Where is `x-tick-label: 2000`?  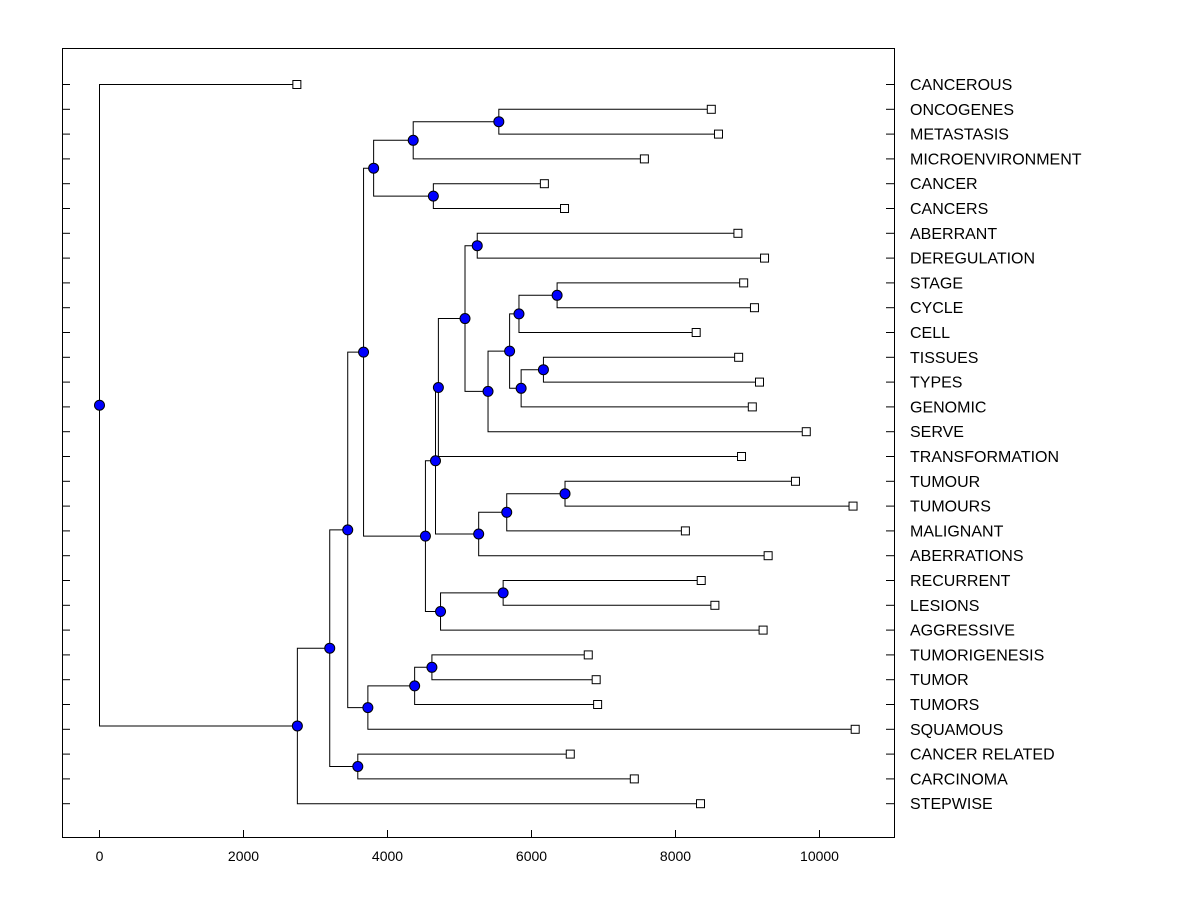
x-tick-label: 2000 is located at coordinates (243, 856).